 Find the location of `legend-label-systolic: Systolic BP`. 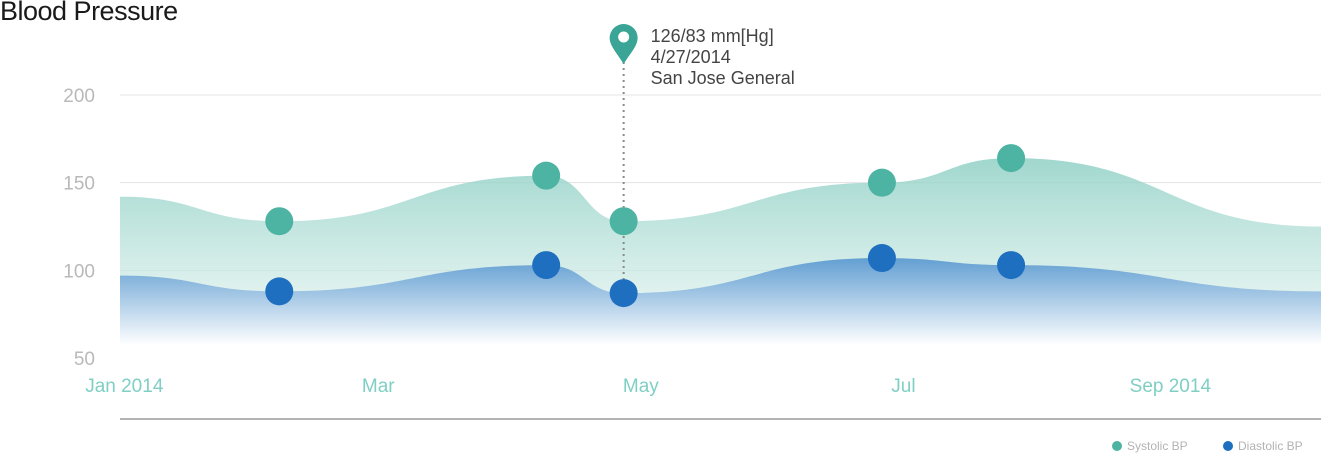

legend-label-systolic: Systolic BP is located at coordinates (1157, 446).